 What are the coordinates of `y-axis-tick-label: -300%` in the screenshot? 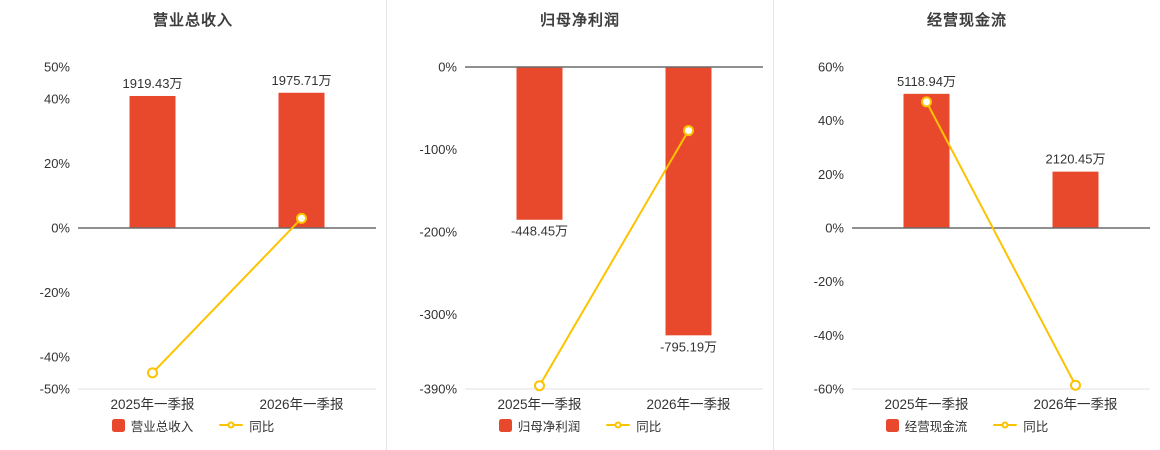 It's located at (438, 314).